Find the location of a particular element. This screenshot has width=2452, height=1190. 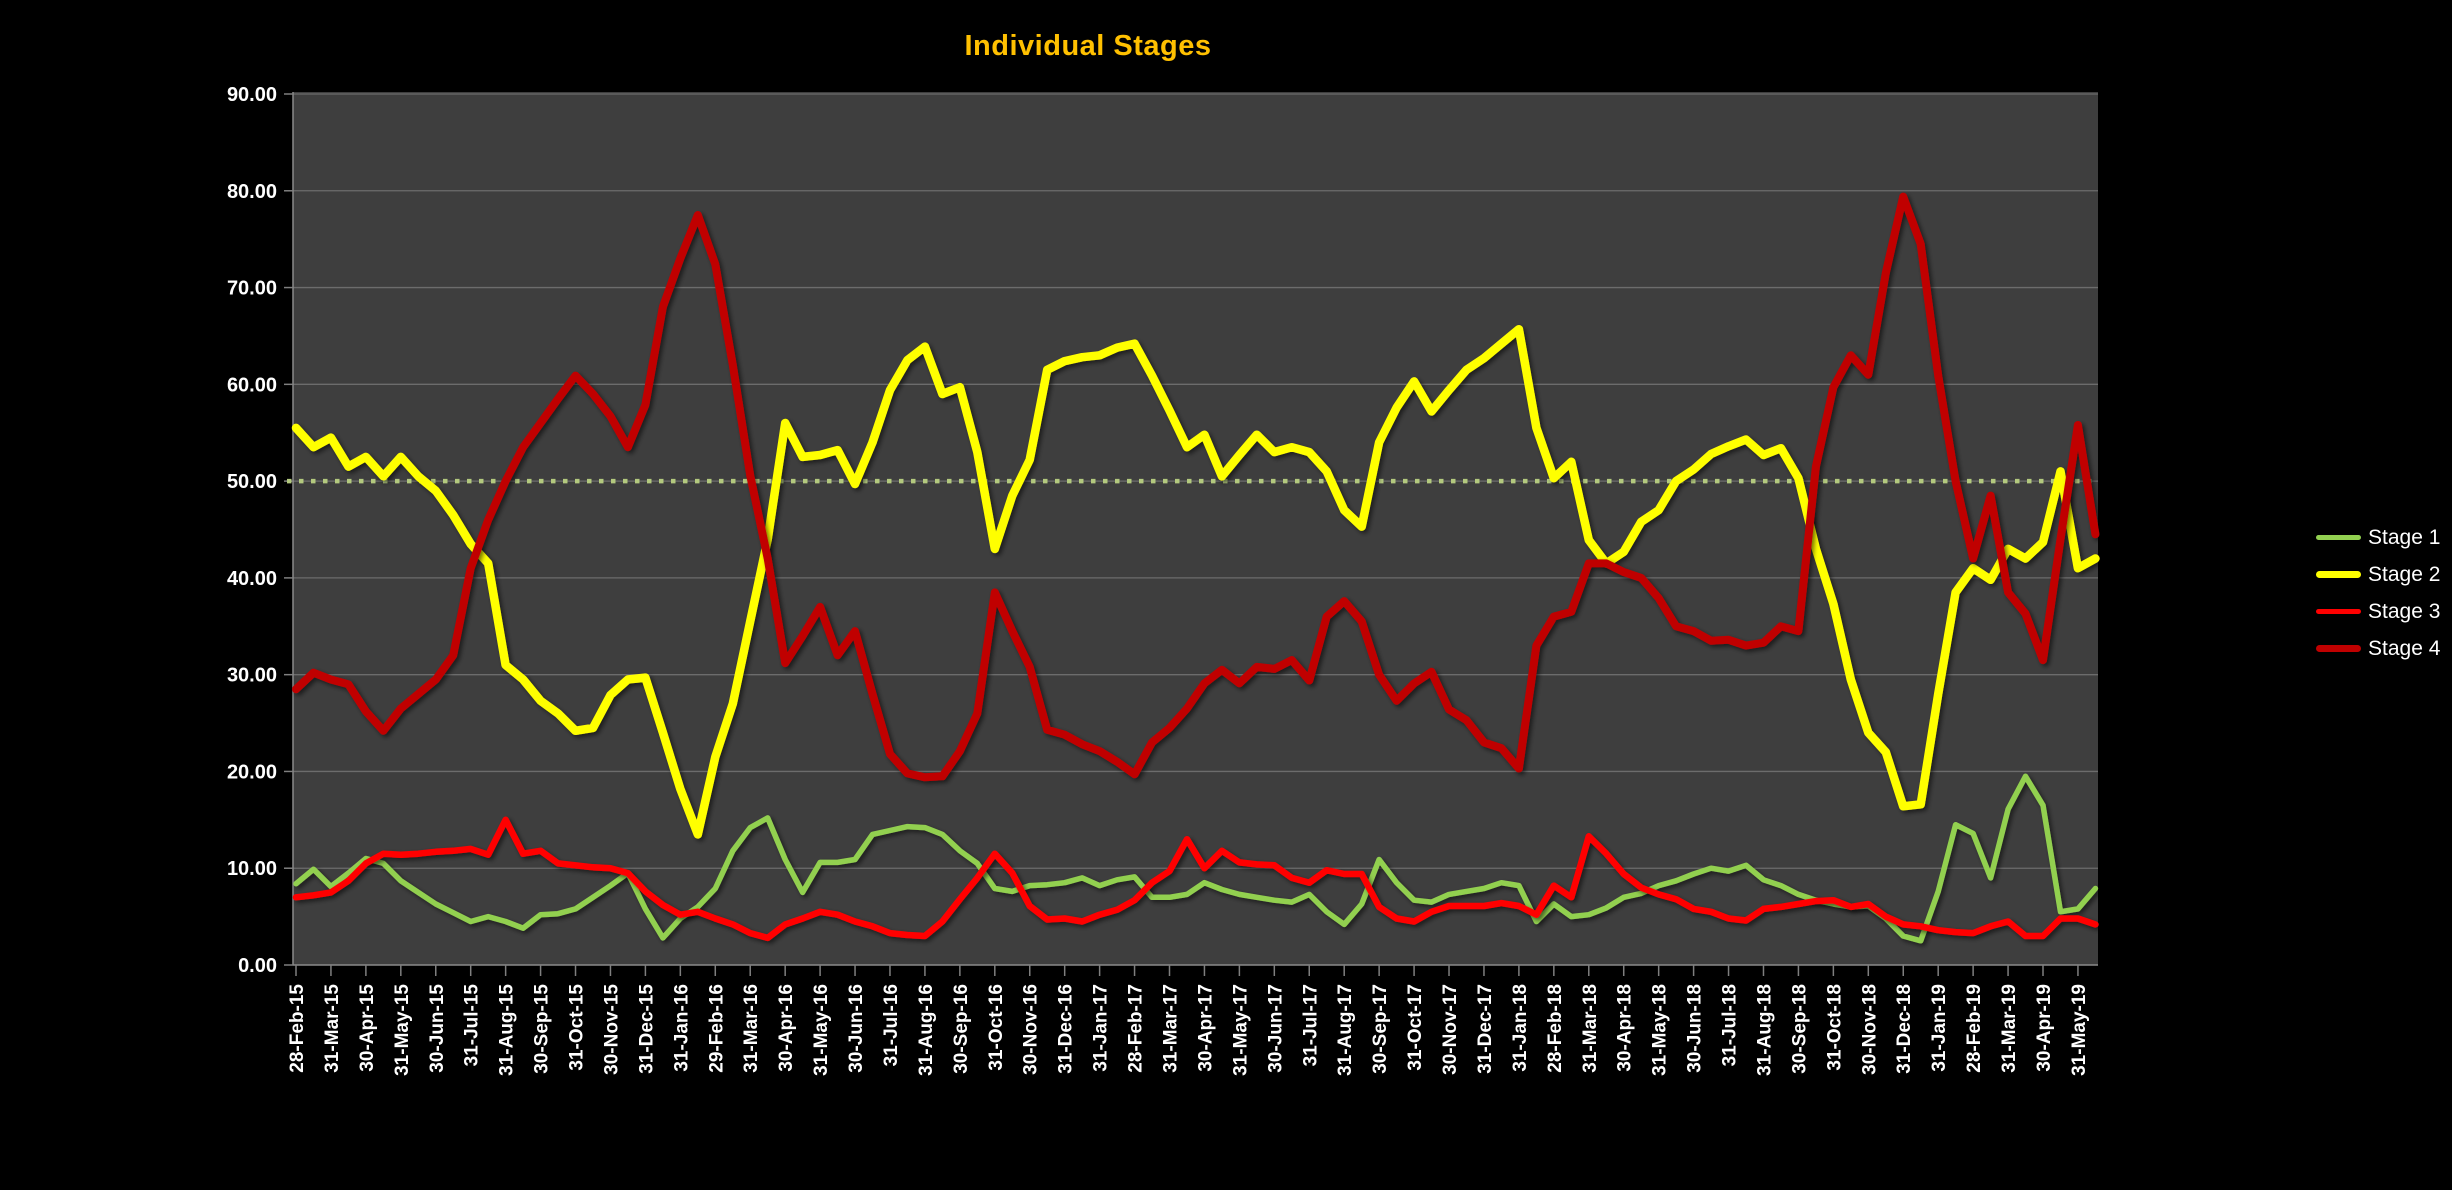

x-tick-label: 30-Nov-17 is located at coordinates (1450, 1029).